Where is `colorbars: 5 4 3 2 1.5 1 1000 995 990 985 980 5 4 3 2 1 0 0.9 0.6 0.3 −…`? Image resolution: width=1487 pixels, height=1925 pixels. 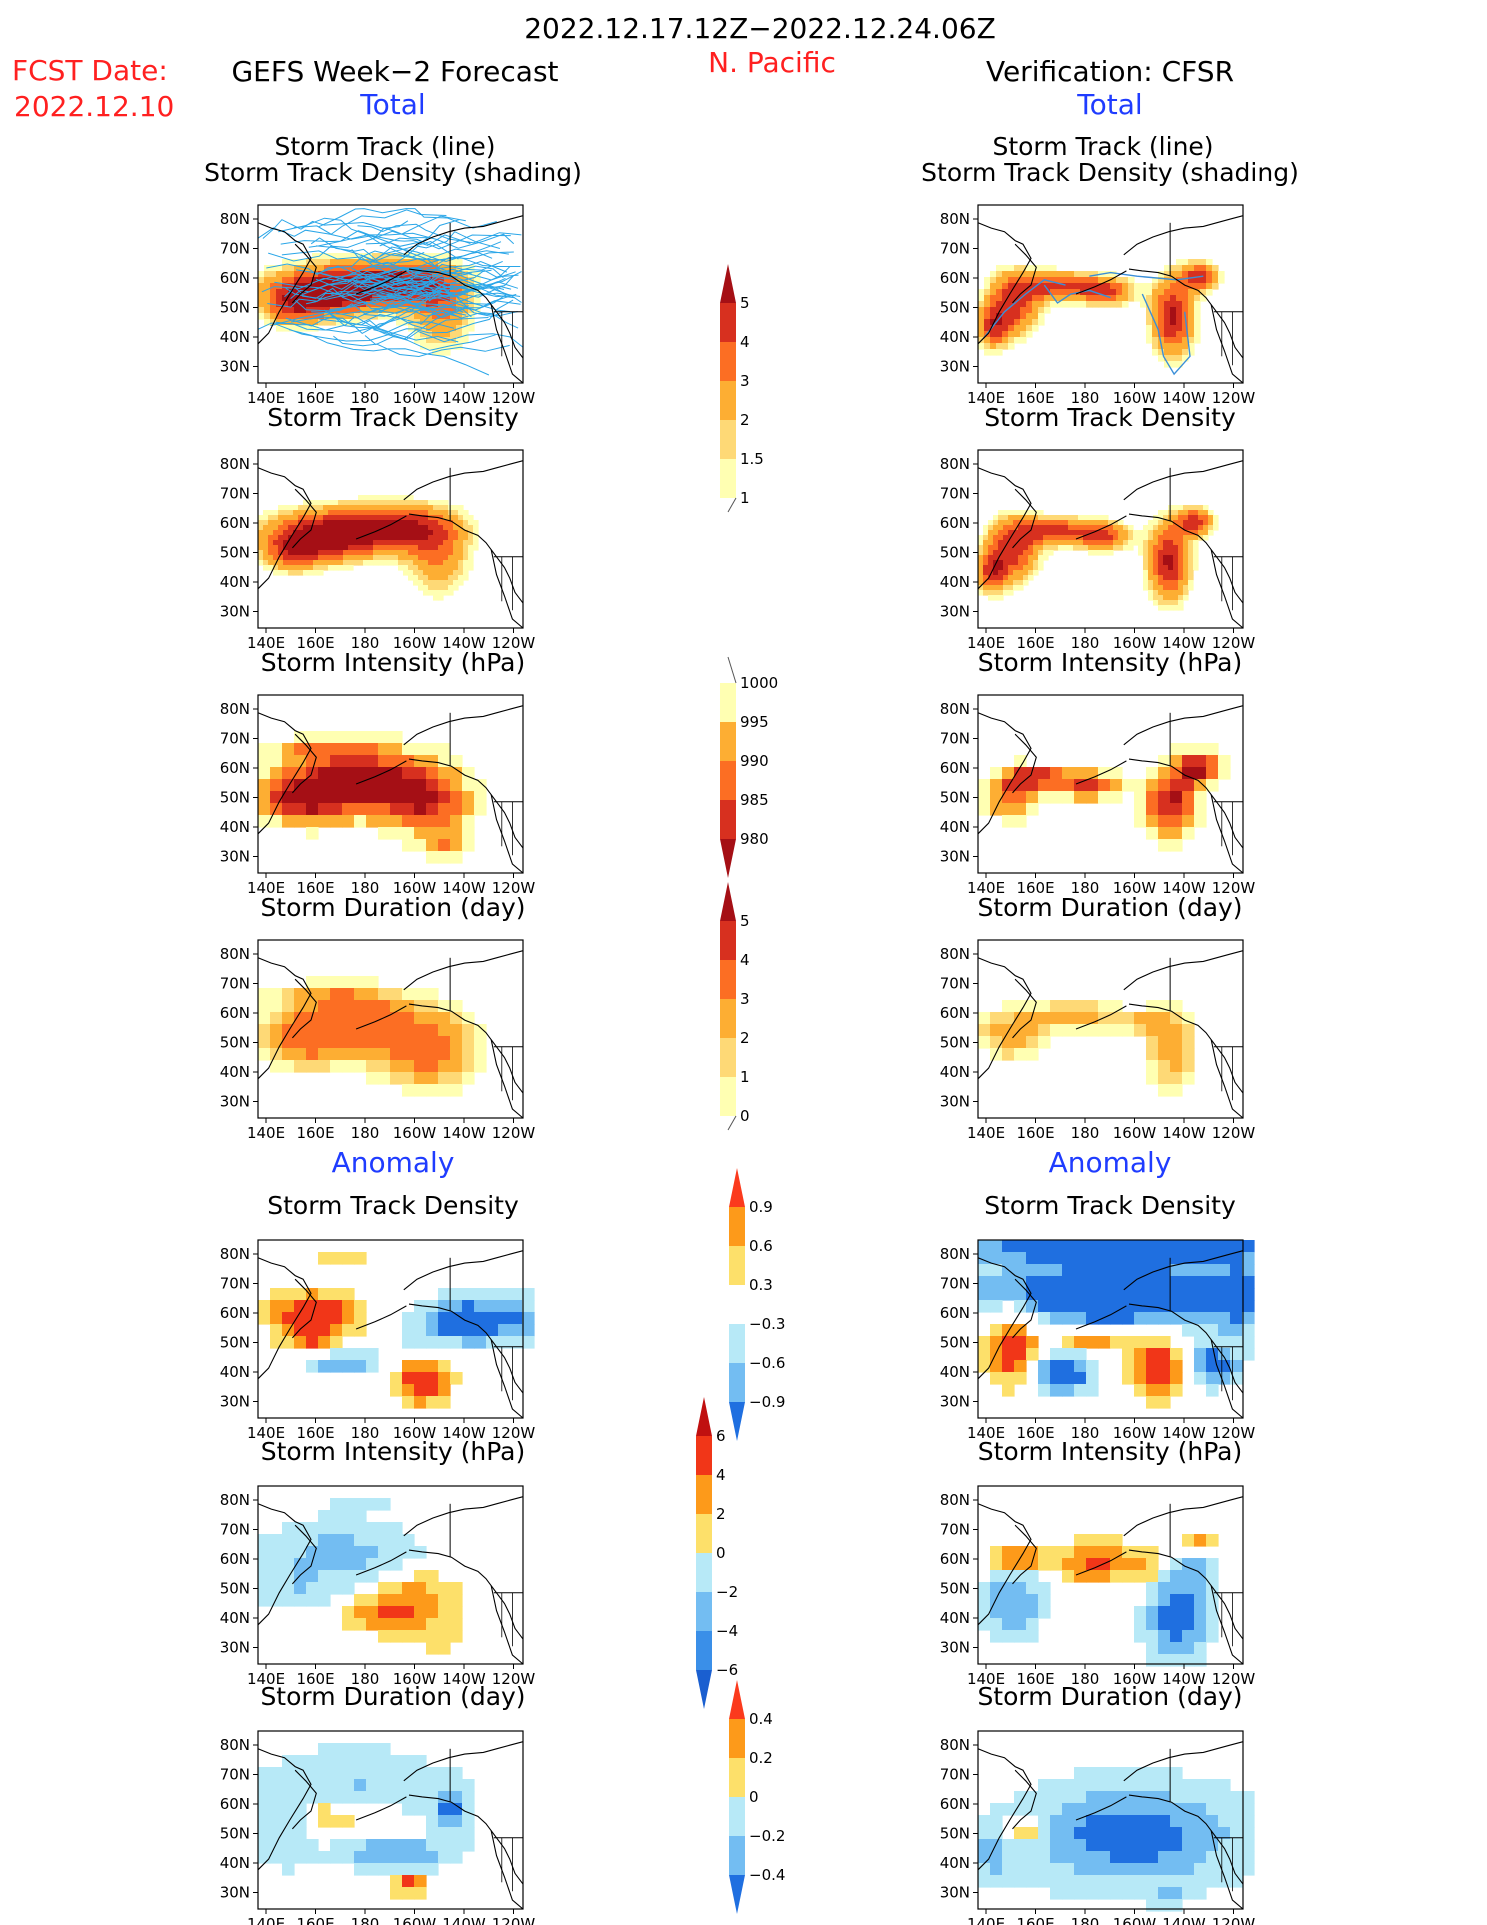
colorbars: 5 4 3 2 1.5 1 1000 995 990 985 980 5 4 3 2 1 0 0.9 0.6 0.3 −… is located at coordinates (740, 1089).